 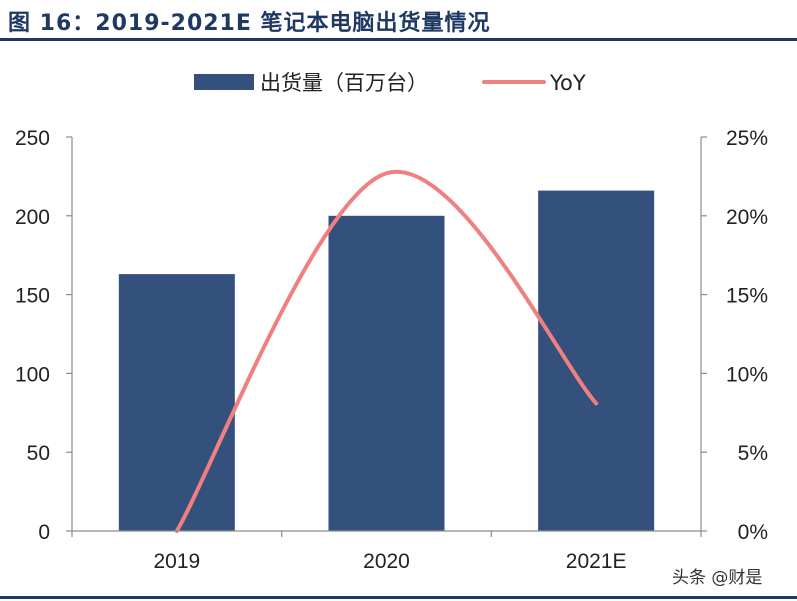 What do you see at coordinates (596, 361) in the screenshot?
I see `bar-2021E` at bounding box center [596, 361].